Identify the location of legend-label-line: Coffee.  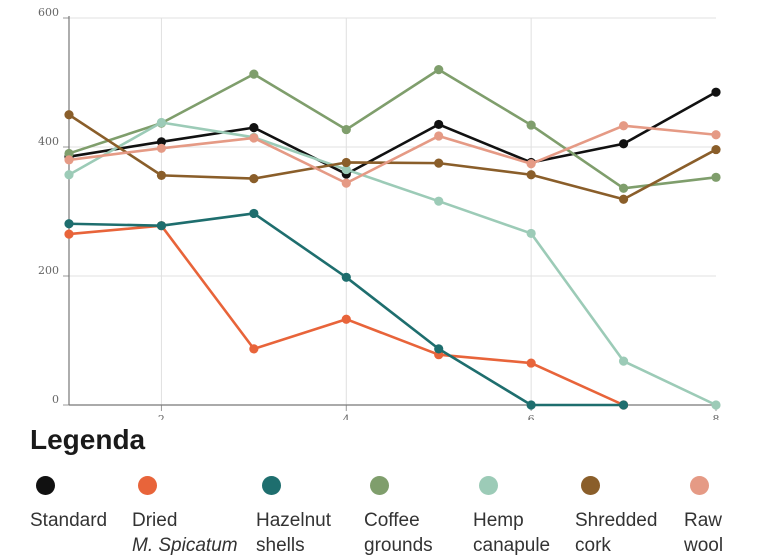
(392, 520).